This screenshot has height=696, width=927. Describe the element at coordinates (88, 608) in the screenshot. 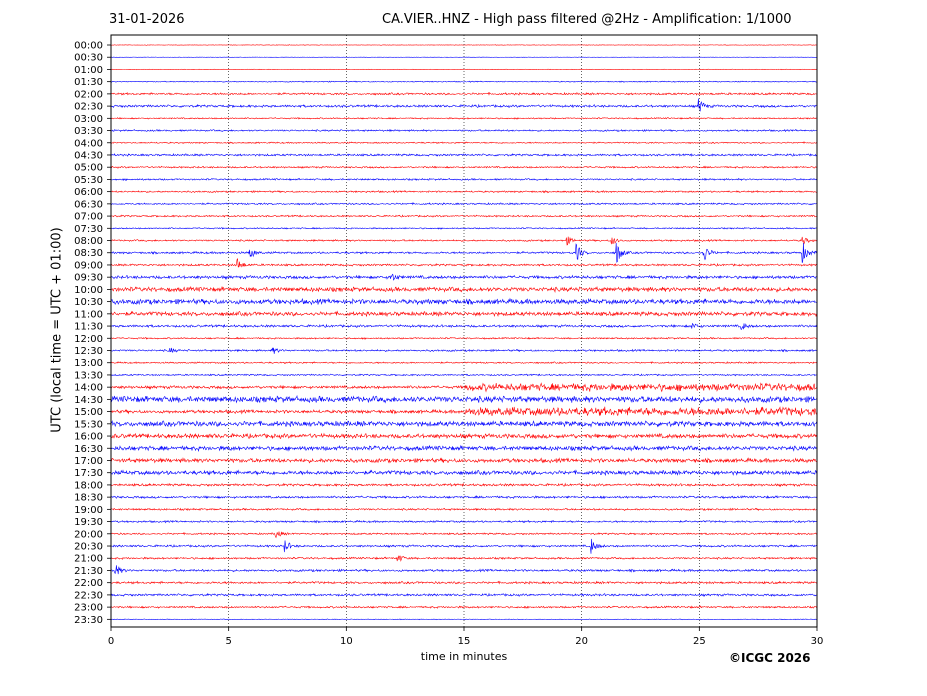

I see `y-tick-label: 23:00` at that location.